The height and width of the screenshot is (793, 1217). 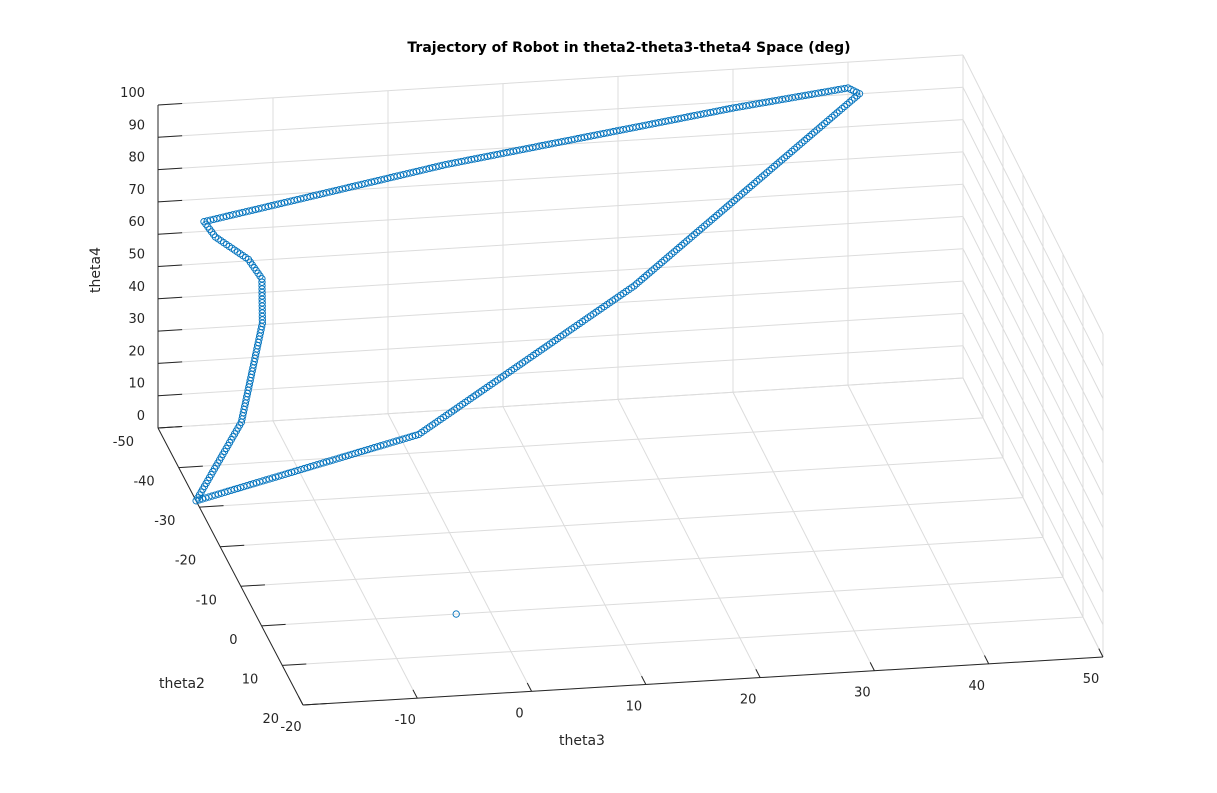 What do you see at coordinates (132, 93) in the screenshot?
I see `z-tick-label: 100` at bounding box center [132, 93].